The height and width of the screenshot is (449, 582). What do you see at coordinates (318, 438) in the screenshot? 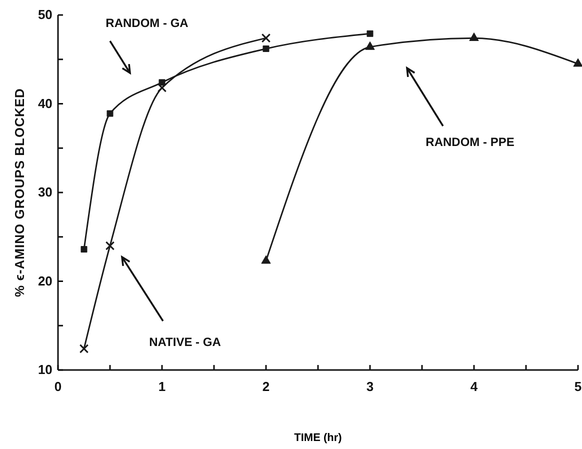
I see `x-axis-title: TIME (hr)` at bounding box center [318, 438].